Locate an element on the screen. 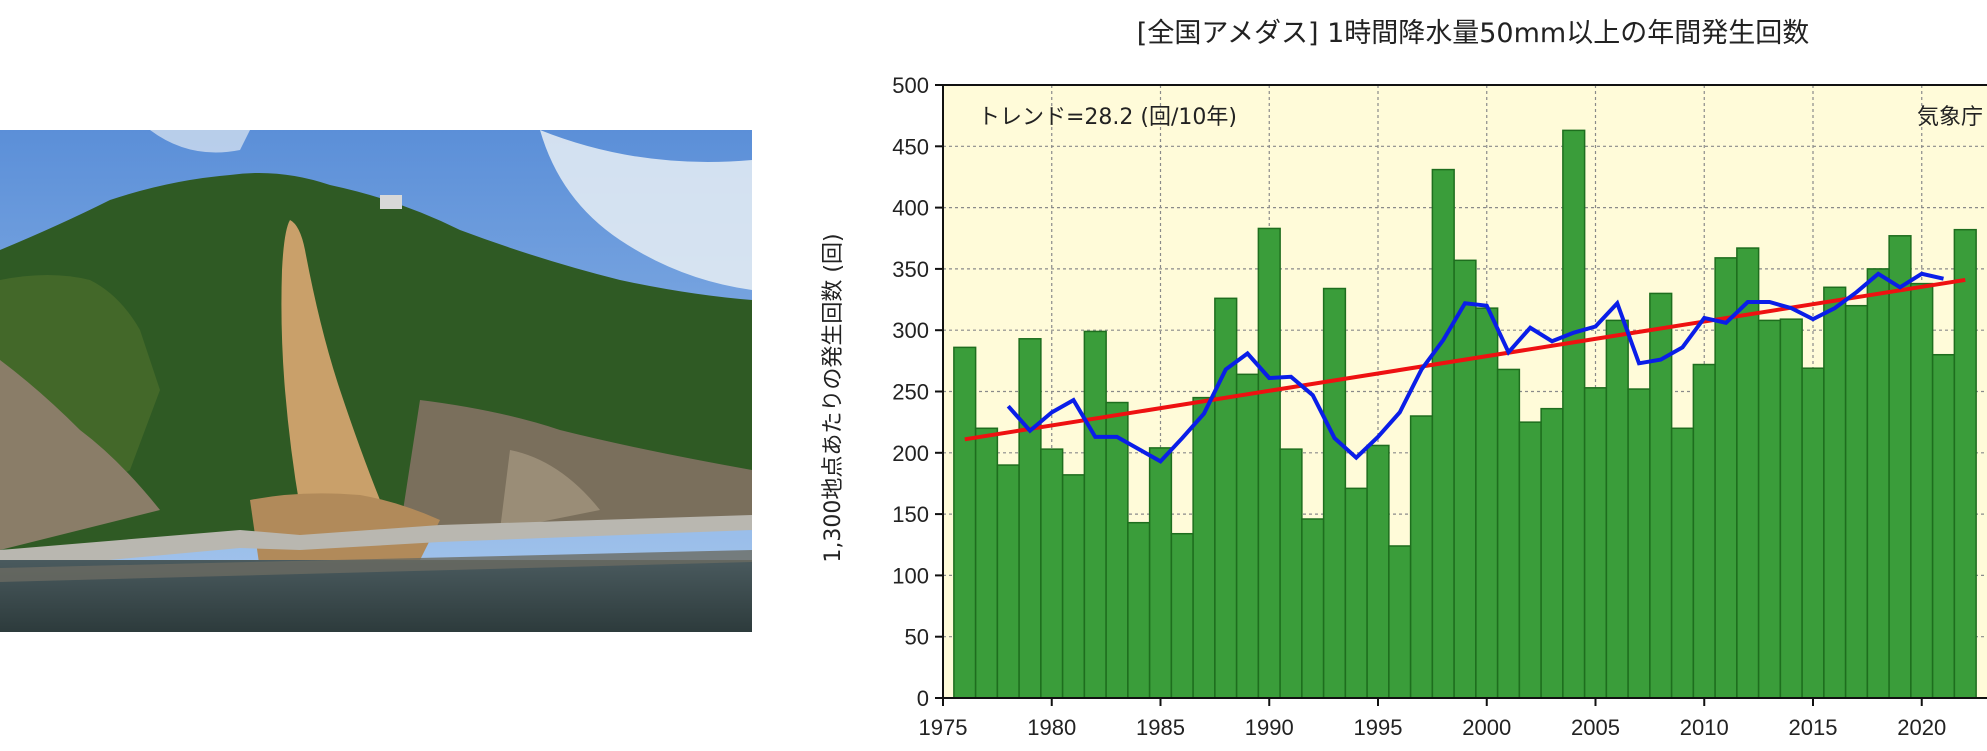  y-tick-label: 450 is located at coordinates (910, 146).